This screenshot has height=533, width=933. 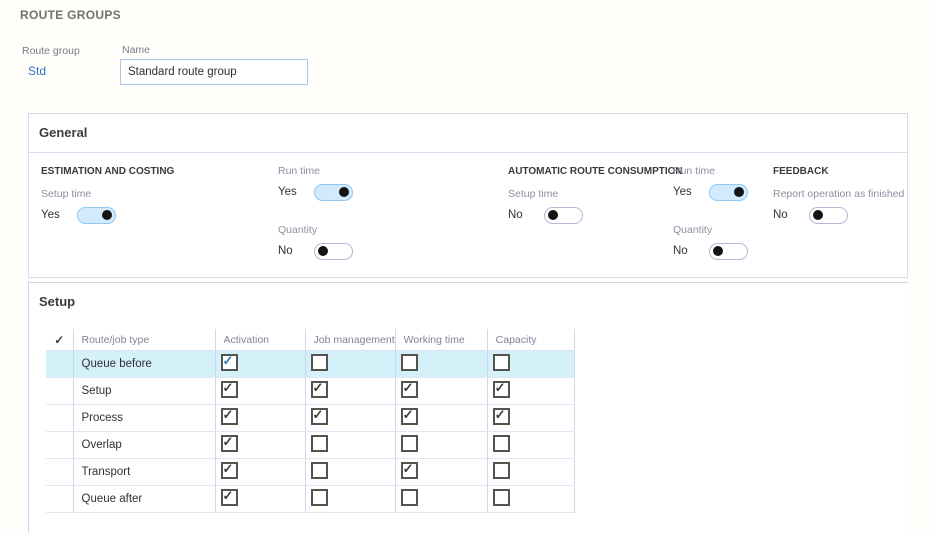 I want to click on checkbox-activation-process, so click(x=229, y=416).